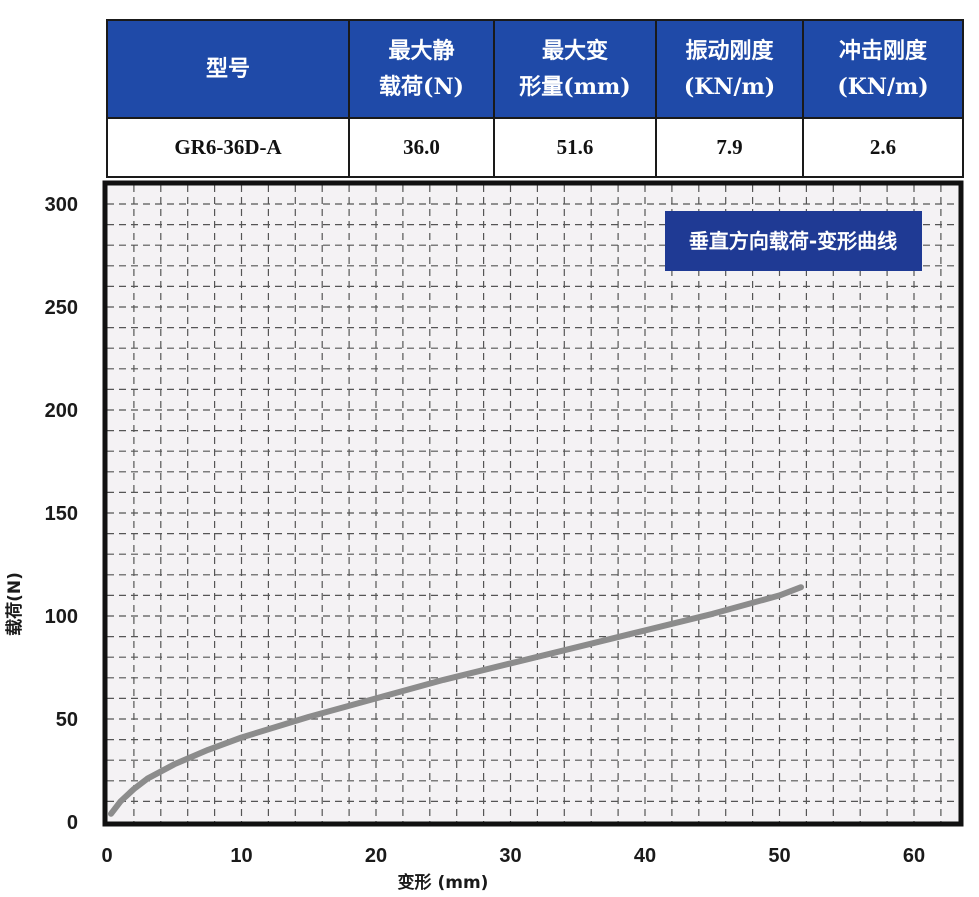 This screenshot has width=979, height=897. I want to click on x-tick-label: 20, so click(376, 856).